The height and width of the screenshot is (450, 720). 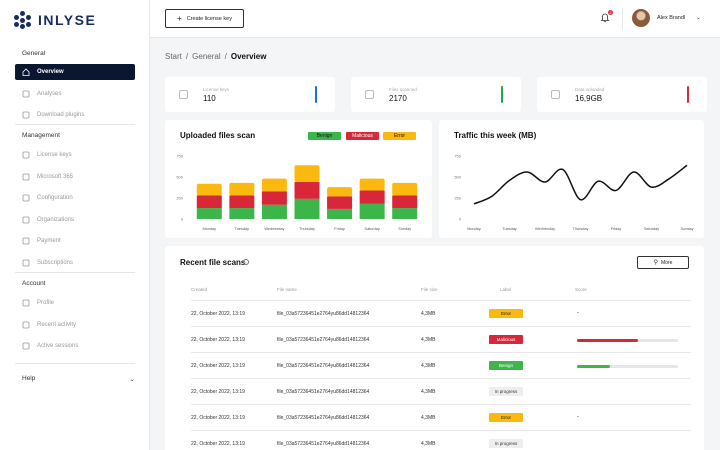 I want to click on sidebar-item-analyses: Analyses, so click(x=75, y=94).